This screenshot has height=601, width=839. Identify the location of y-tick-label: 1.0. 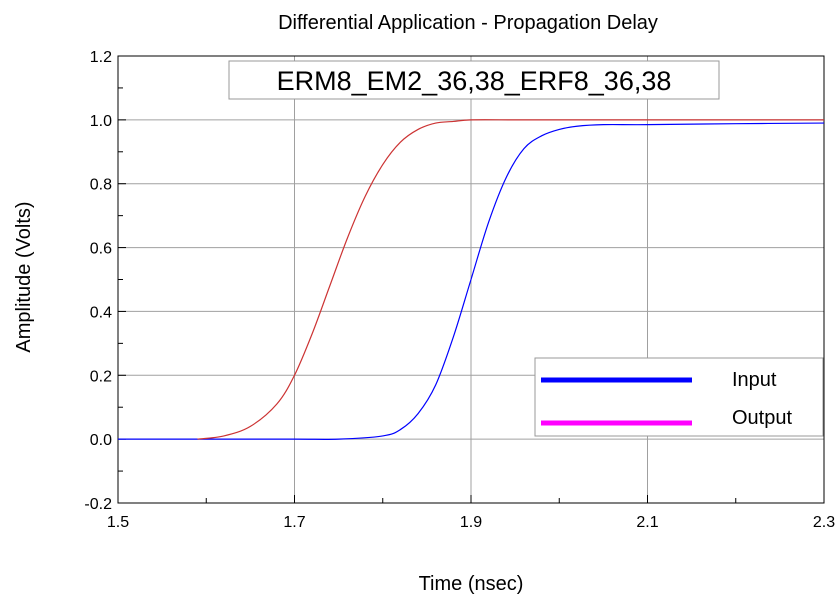
(101, 121).